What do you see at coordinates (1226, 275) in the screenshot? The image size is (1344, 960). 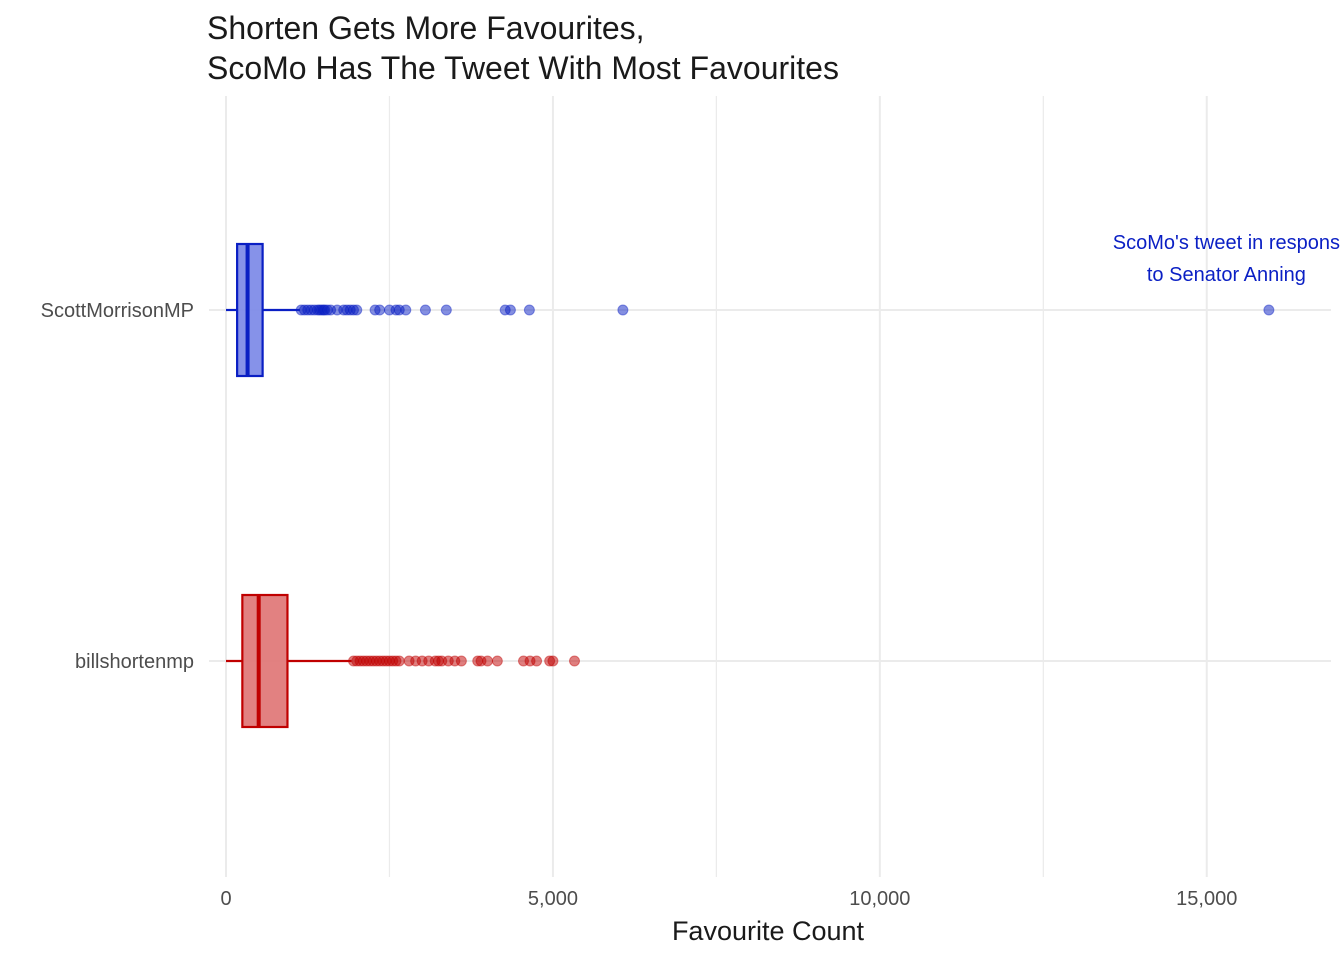 I see `annotation-text: to Senator Anning` at bounding box center [1226, 275].